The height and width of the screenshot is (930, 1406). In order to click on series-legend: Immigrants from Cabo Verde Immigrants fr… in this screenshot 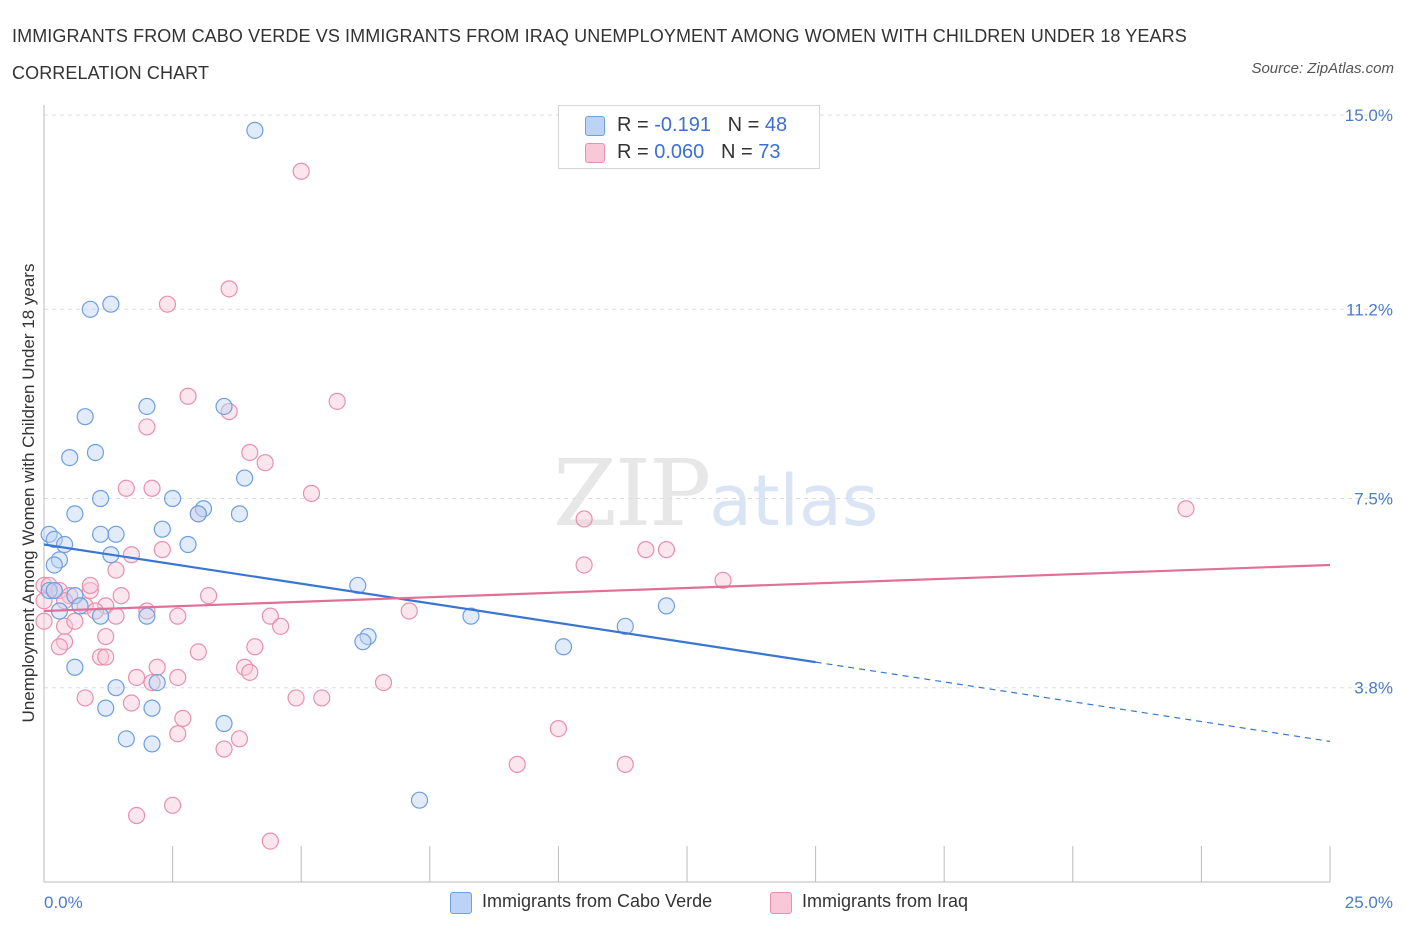, I will do `click(703, 903)`.